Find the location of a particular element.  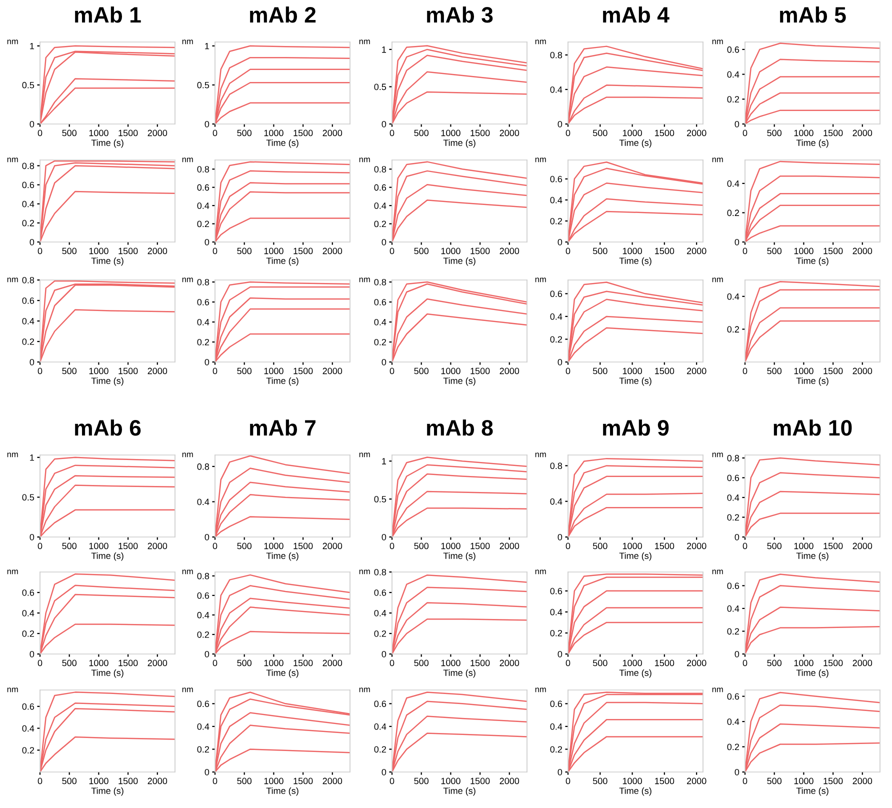

chart-title: mAb 4 is located at coordinates (636, 14).